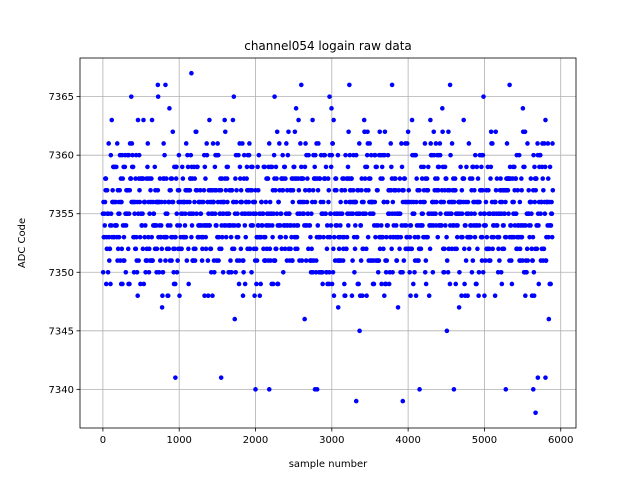 The height and width of the screenshot is (480, 640). I want to click on x-axis: 0 1000 2000 3000 4000 5000 6000, so click(336, 437).